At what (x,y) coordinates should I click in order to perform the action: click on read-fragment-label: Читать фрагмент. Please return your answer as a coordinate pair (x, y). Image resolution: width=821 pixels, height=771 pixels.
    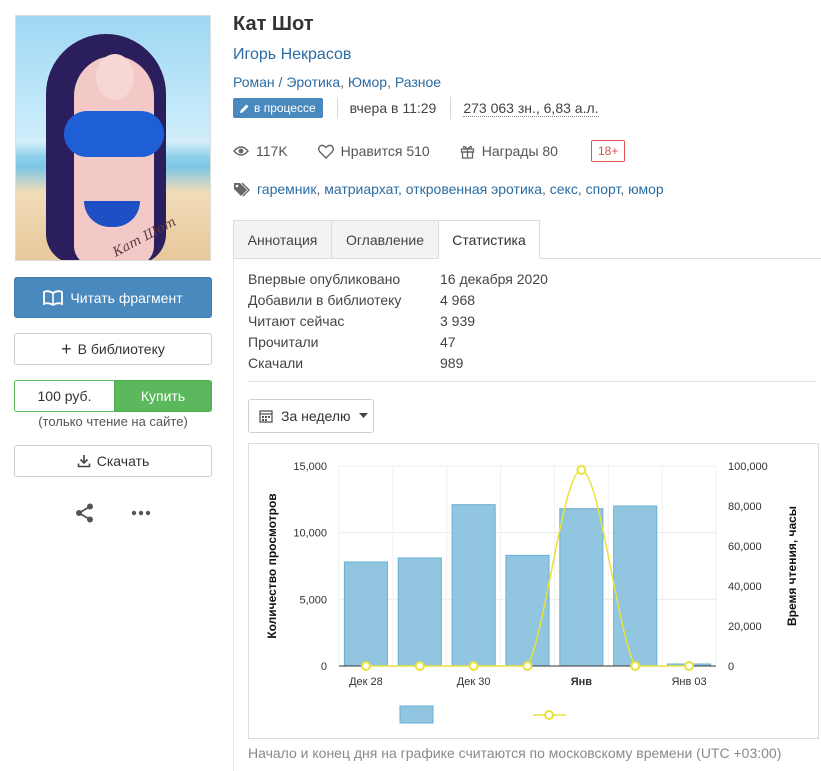
    Looking at the image, I should click on (126, 297).